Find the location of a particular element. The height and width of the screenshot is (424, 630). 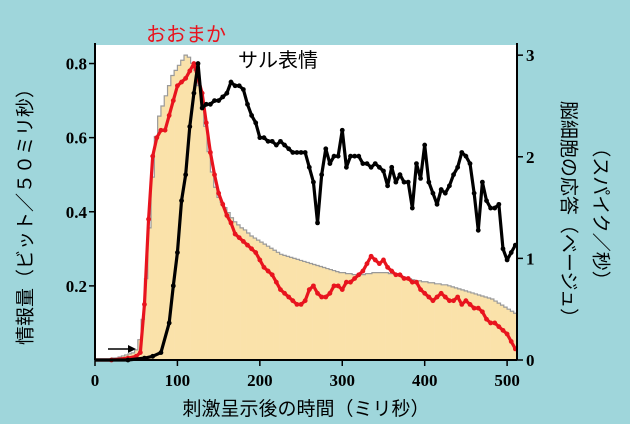

onset-arrow is located at coordinates (122, 349).